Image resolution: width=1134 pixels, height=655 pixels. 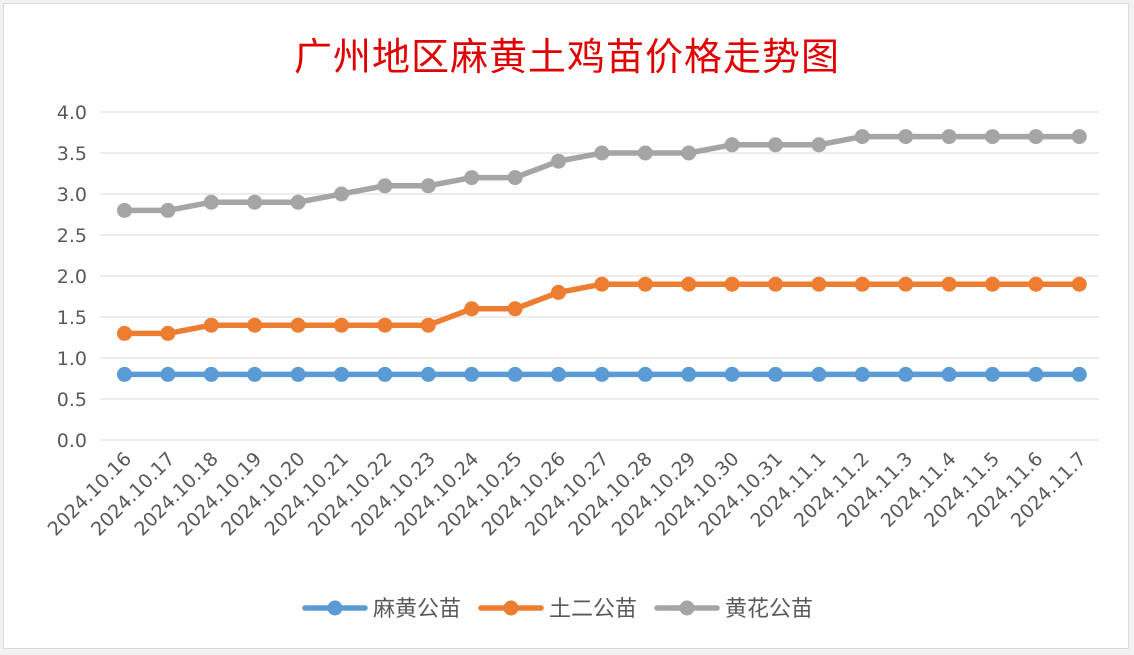 I want to click on y-tick-label: 3.5, so click(x=72, y=154).